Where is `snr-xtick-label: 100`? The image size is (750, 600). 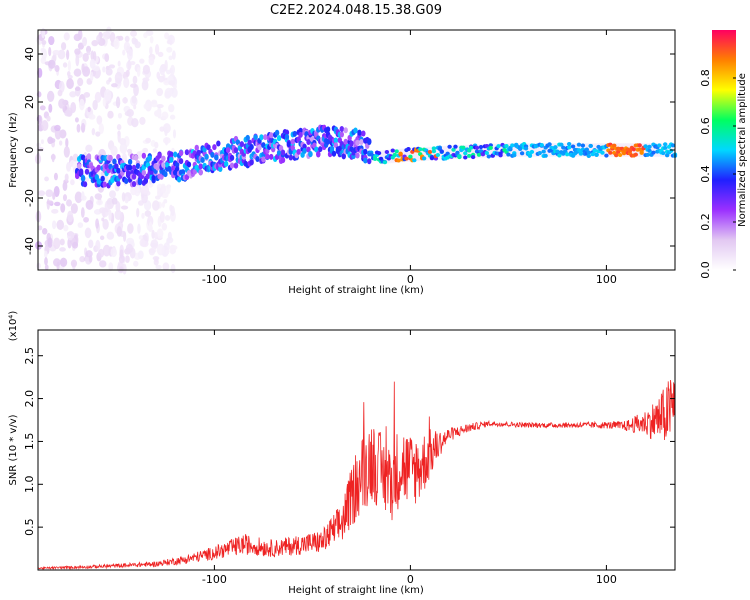 snr-xtick-label: 100 is located at coordinates (606, 579).